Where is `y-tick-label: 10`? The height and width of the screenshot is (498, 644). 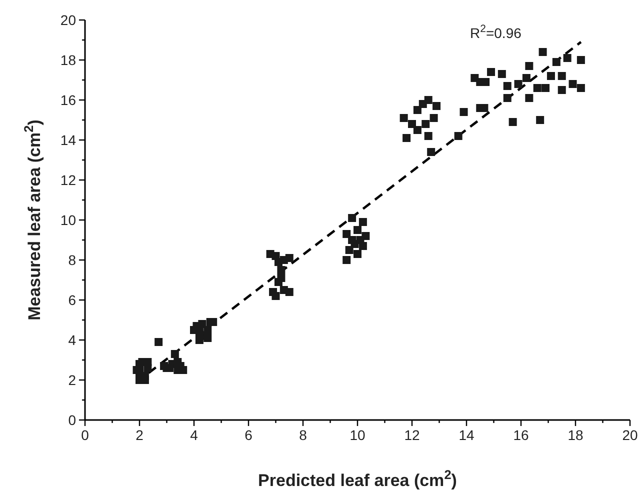 y-tick-label: 10 is located at coordinates (68, 220).